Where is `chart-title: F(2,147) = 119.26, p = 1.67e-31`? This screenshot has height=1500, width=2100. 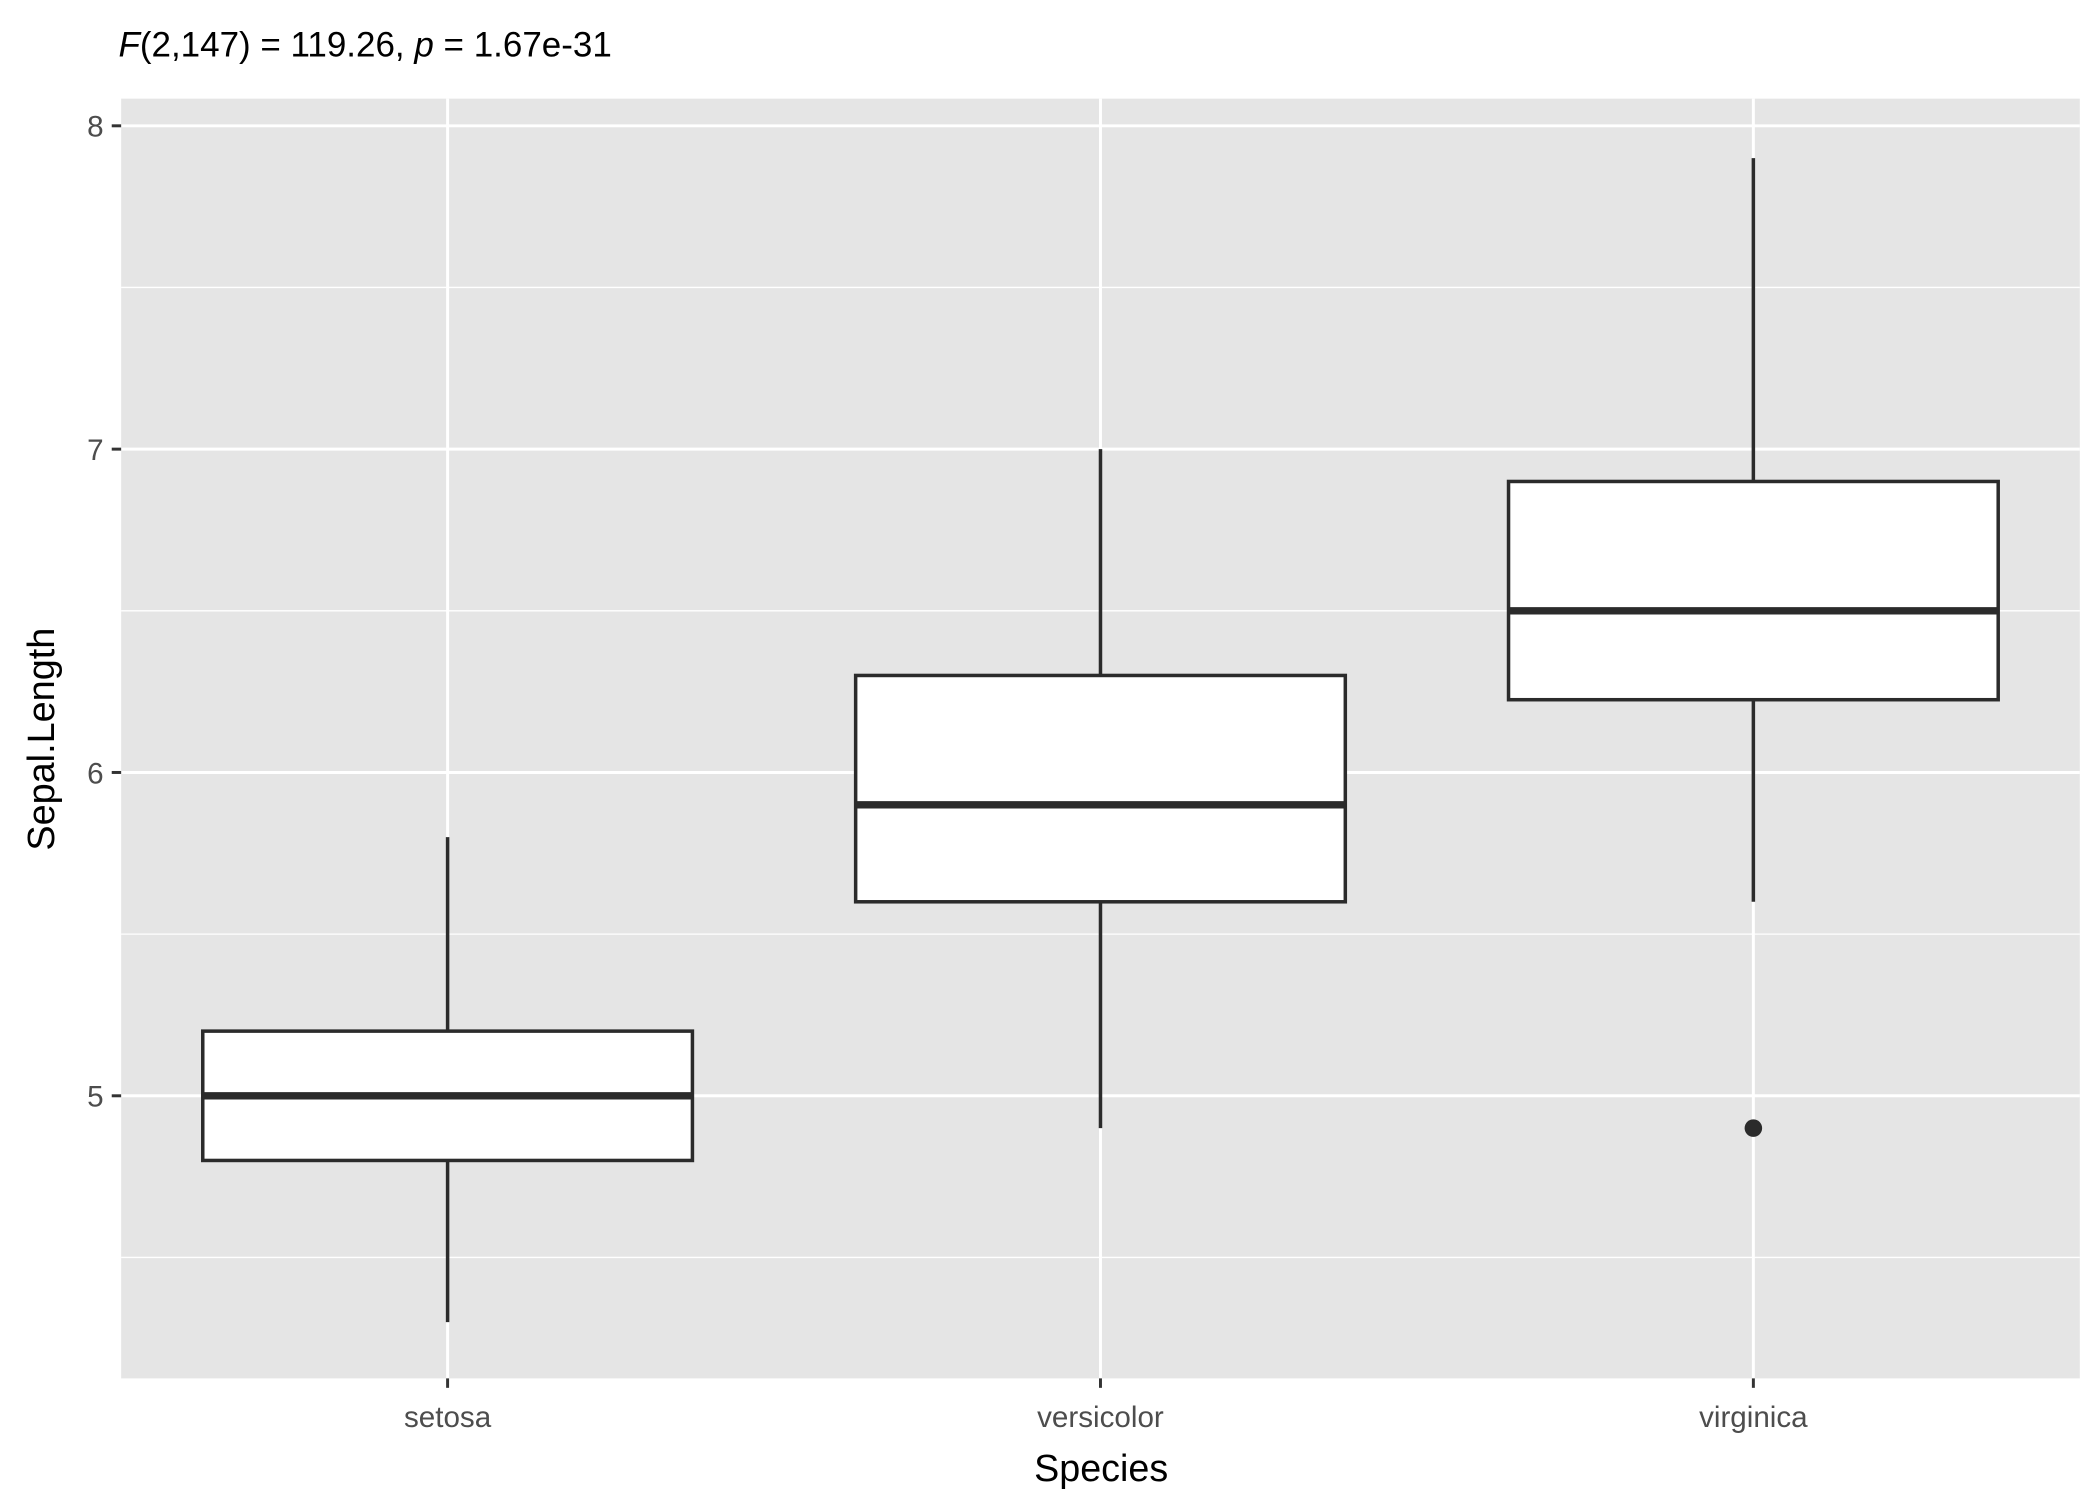
chart-title: F(2,147) = 119.26, p = 1.67e-31 is located at coordinates (364, 45).